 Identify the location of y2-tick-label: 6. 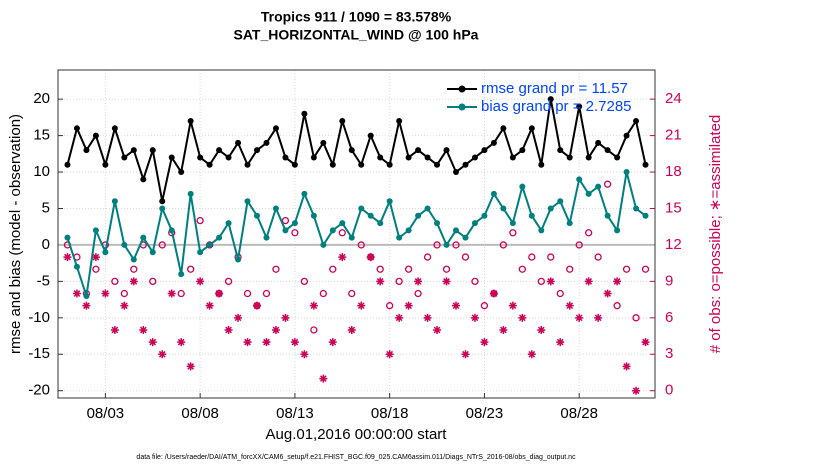
(669, 317).